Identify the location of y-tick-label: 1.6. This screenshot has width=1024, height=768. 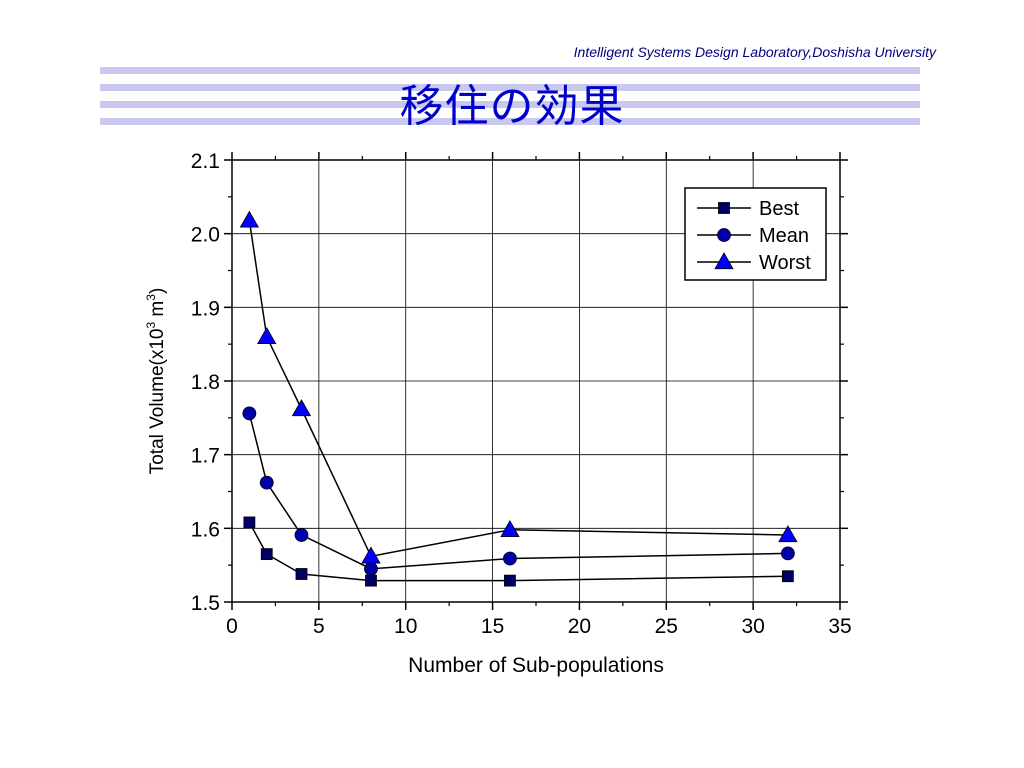
(205, 529).